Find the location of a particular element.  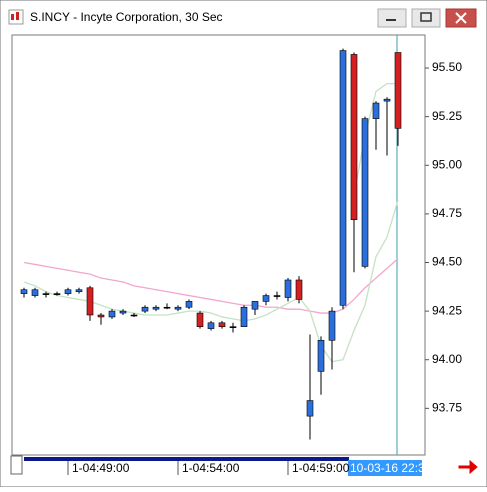

y-tick-label: 94.75 is located at coordinates (447, 213).